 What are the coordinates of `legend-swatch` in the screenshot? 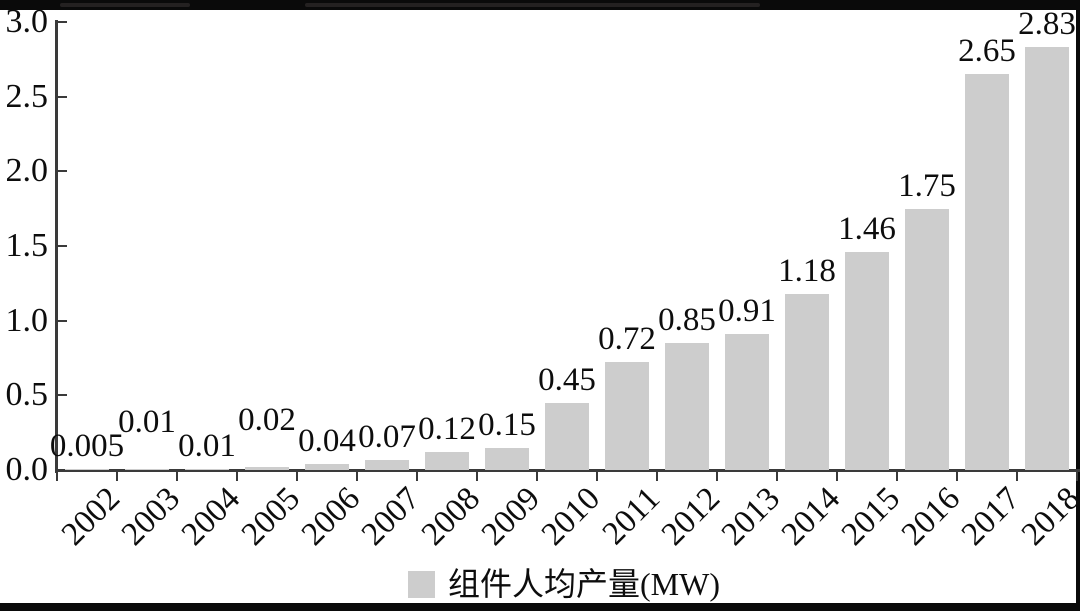 It's located at (421, 584).